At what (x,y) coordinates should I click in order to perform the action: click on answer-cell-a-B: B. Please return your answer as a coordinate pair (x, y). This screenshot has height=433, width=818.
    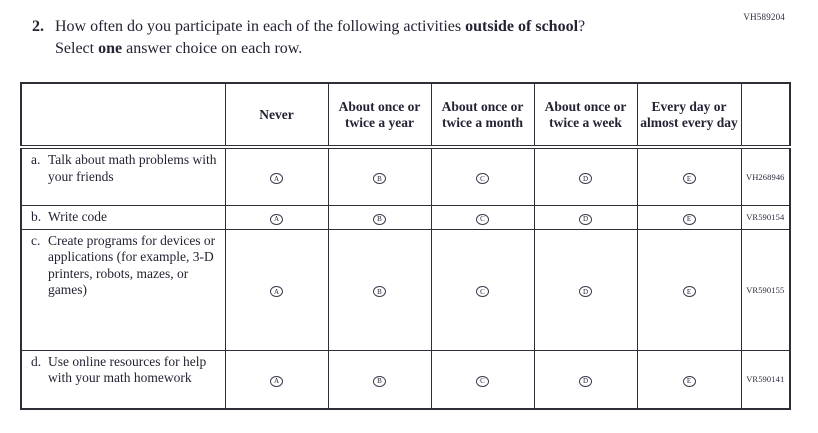
    Looking at the image, I should click on (379, 176).